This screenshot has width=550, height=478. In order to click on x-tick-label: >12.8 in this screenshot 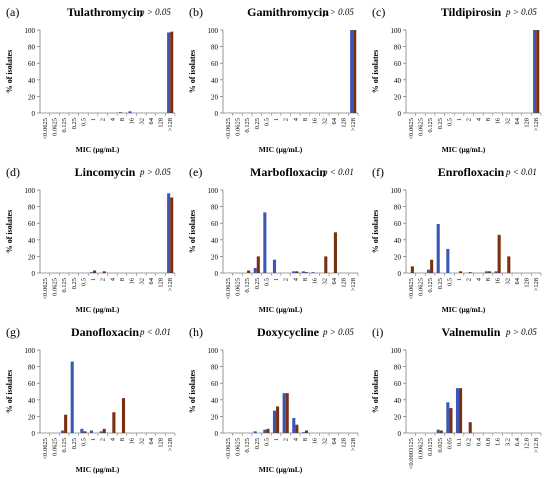, I will do `click(536, 445)`.